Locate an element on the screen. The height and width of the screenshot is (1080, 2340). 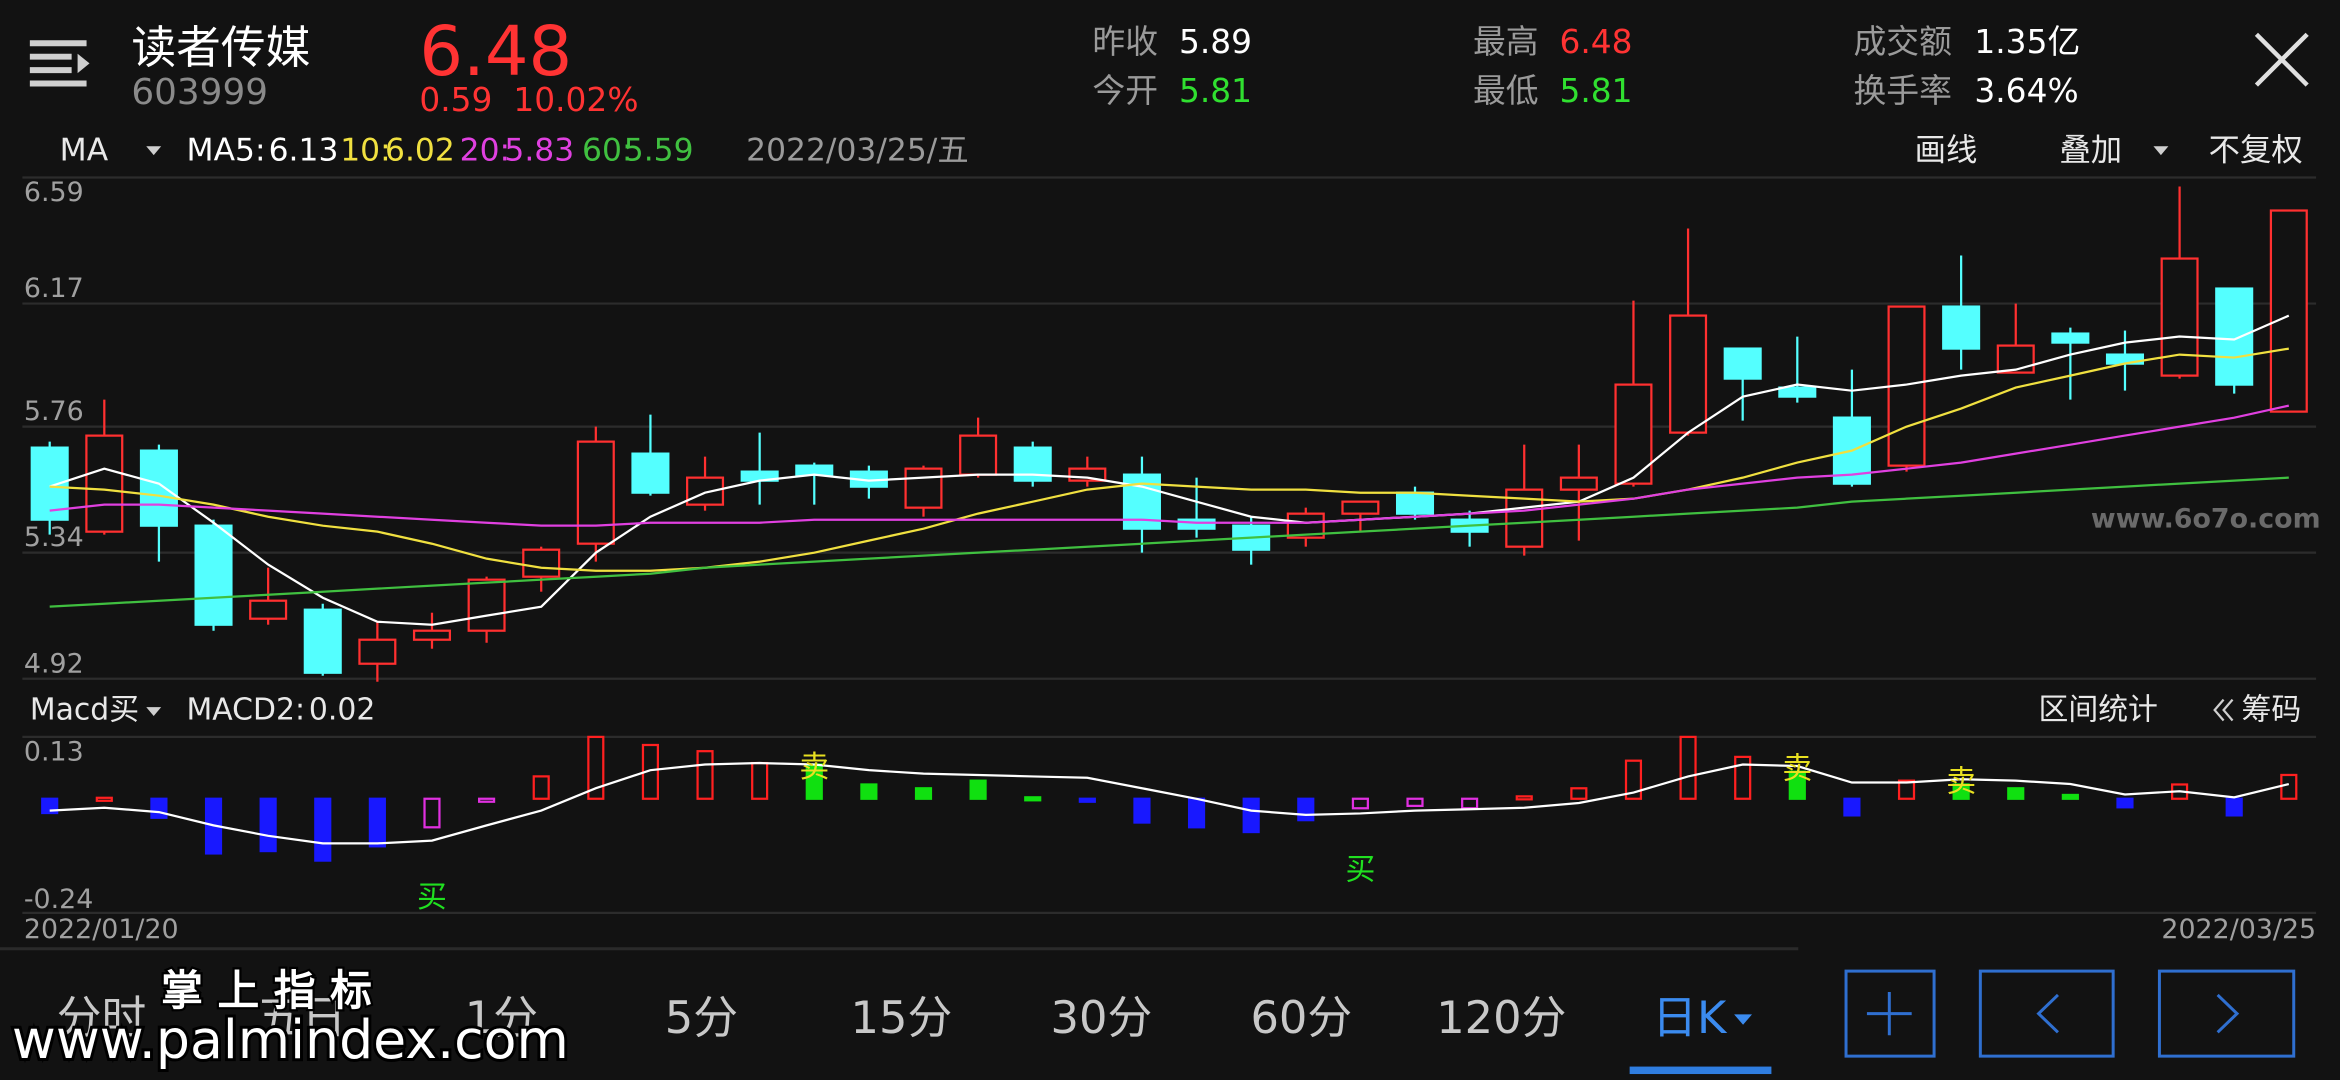
stat-label: 今开 is located at coordinates (1125, 91).